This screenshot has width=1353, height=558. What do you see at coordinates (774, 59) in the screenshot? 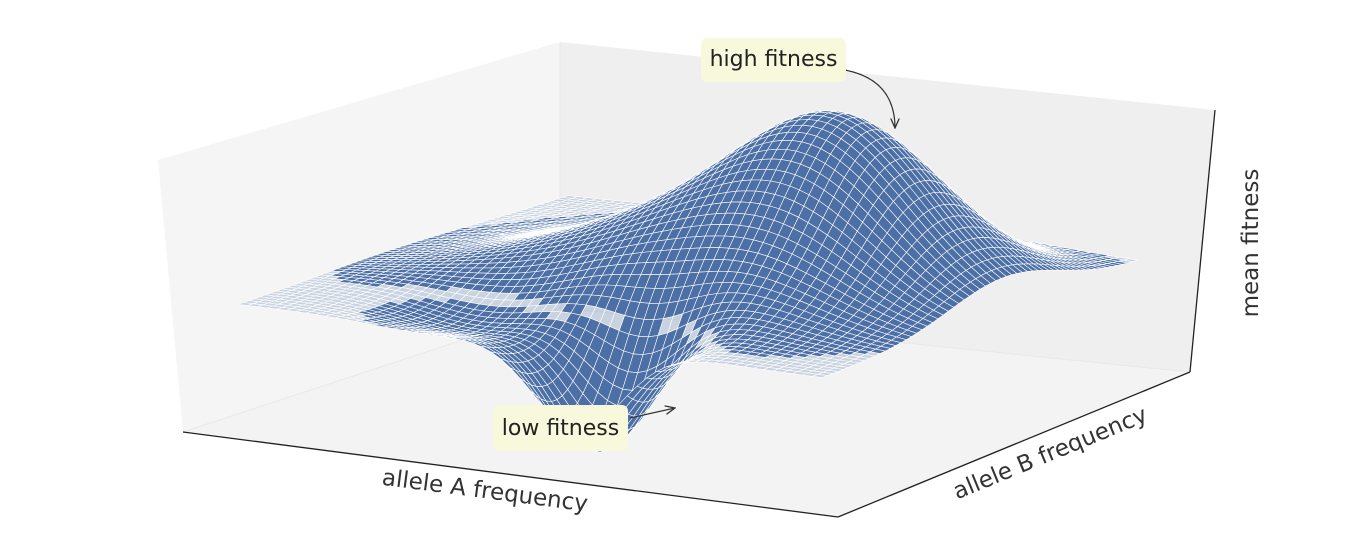
I see `annotation-high-text: high fitness` at bounding box center [774, 59].